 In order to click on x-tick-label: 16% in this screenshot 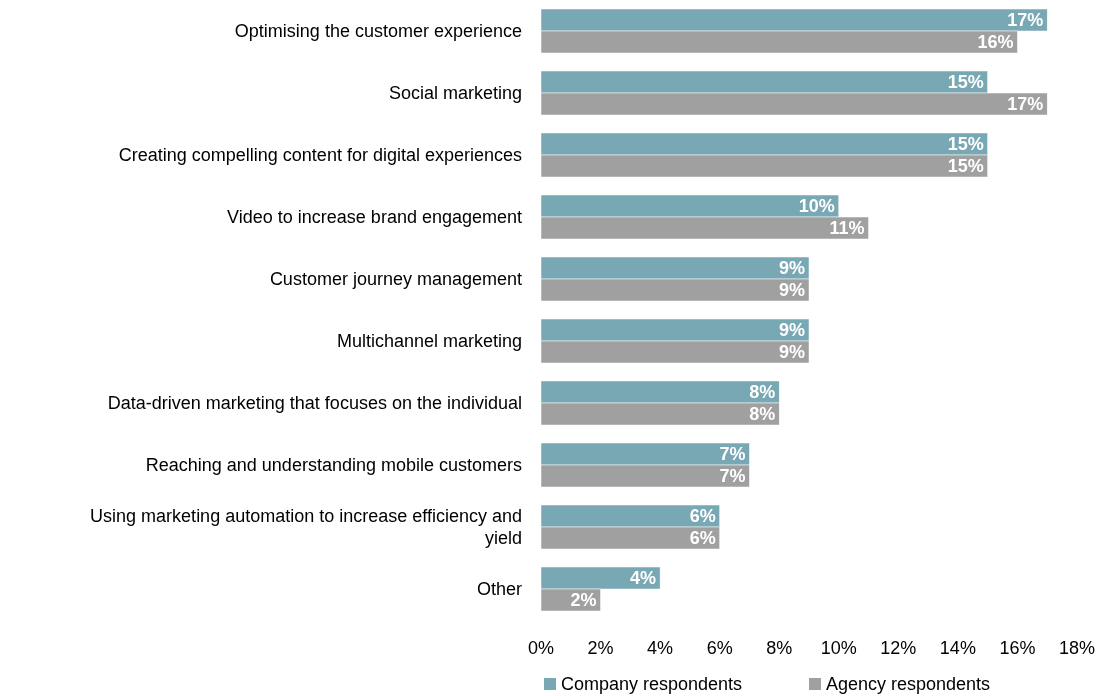, I will do `click(1017, 648)`.